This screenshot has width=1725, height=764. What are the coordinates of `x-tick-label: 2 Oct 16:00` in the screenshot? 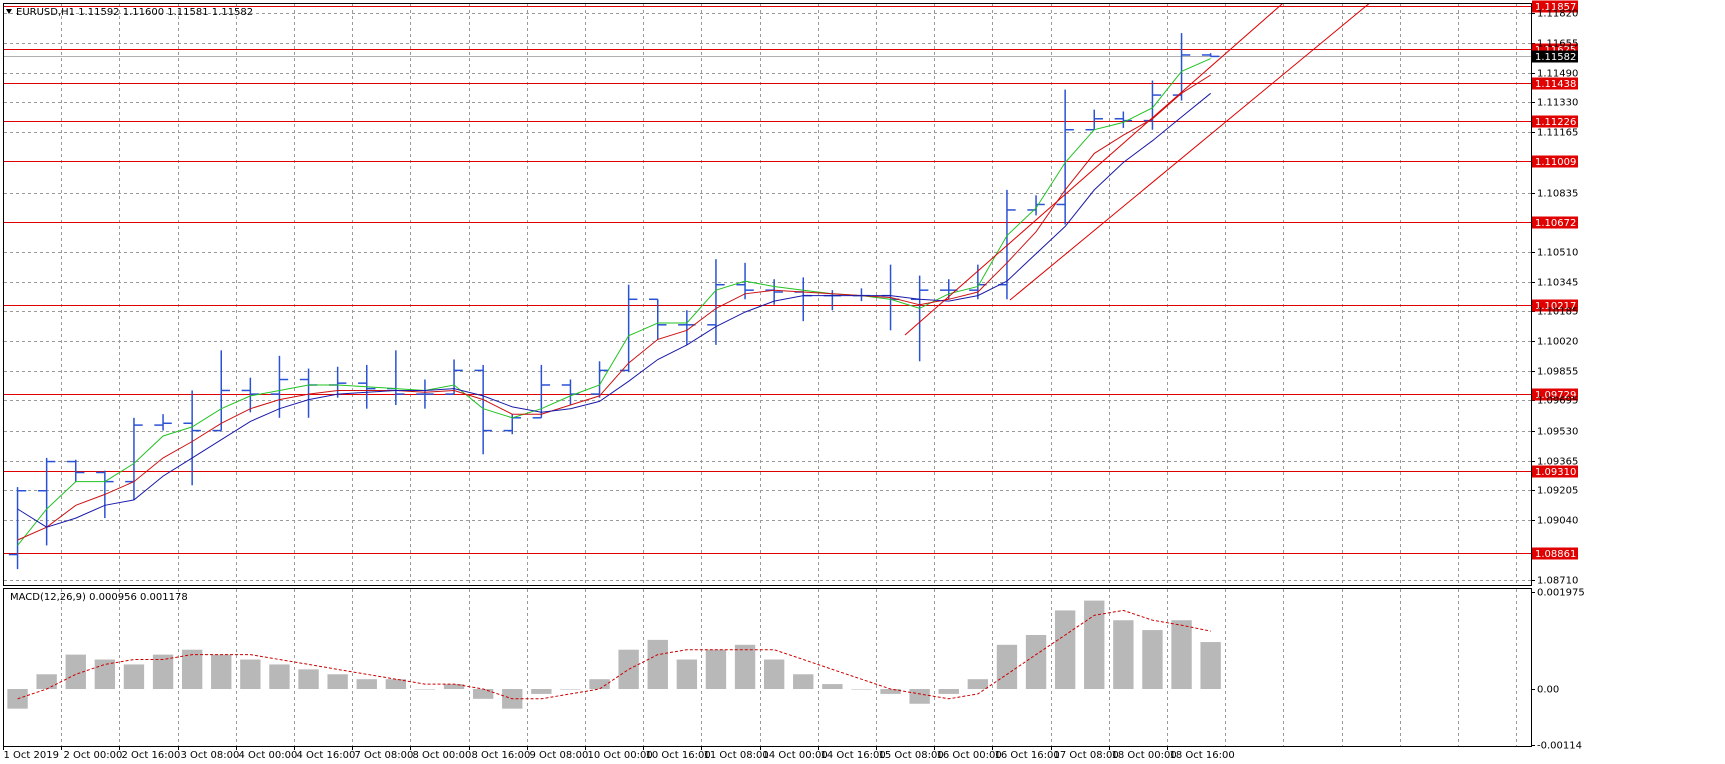 It's located at (151, 755).